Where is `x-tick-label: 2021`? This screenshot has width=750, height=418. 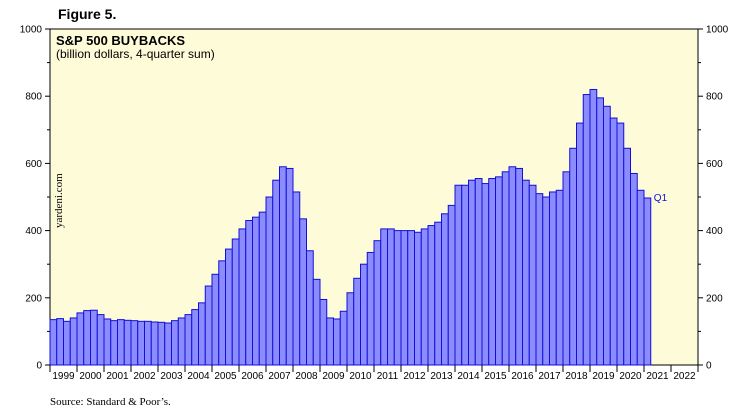
x-tick-label: 2021 is located at coordinates (657, 376).